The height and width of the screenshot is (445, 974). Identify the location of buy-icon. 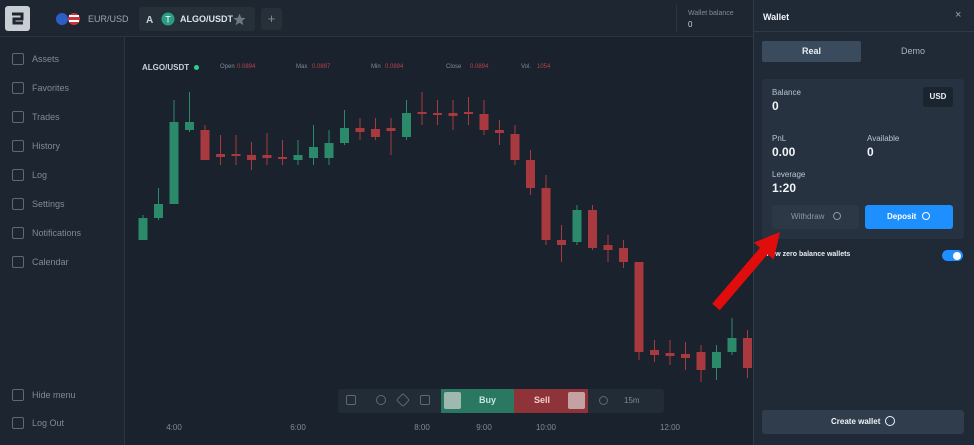
(452, 400).